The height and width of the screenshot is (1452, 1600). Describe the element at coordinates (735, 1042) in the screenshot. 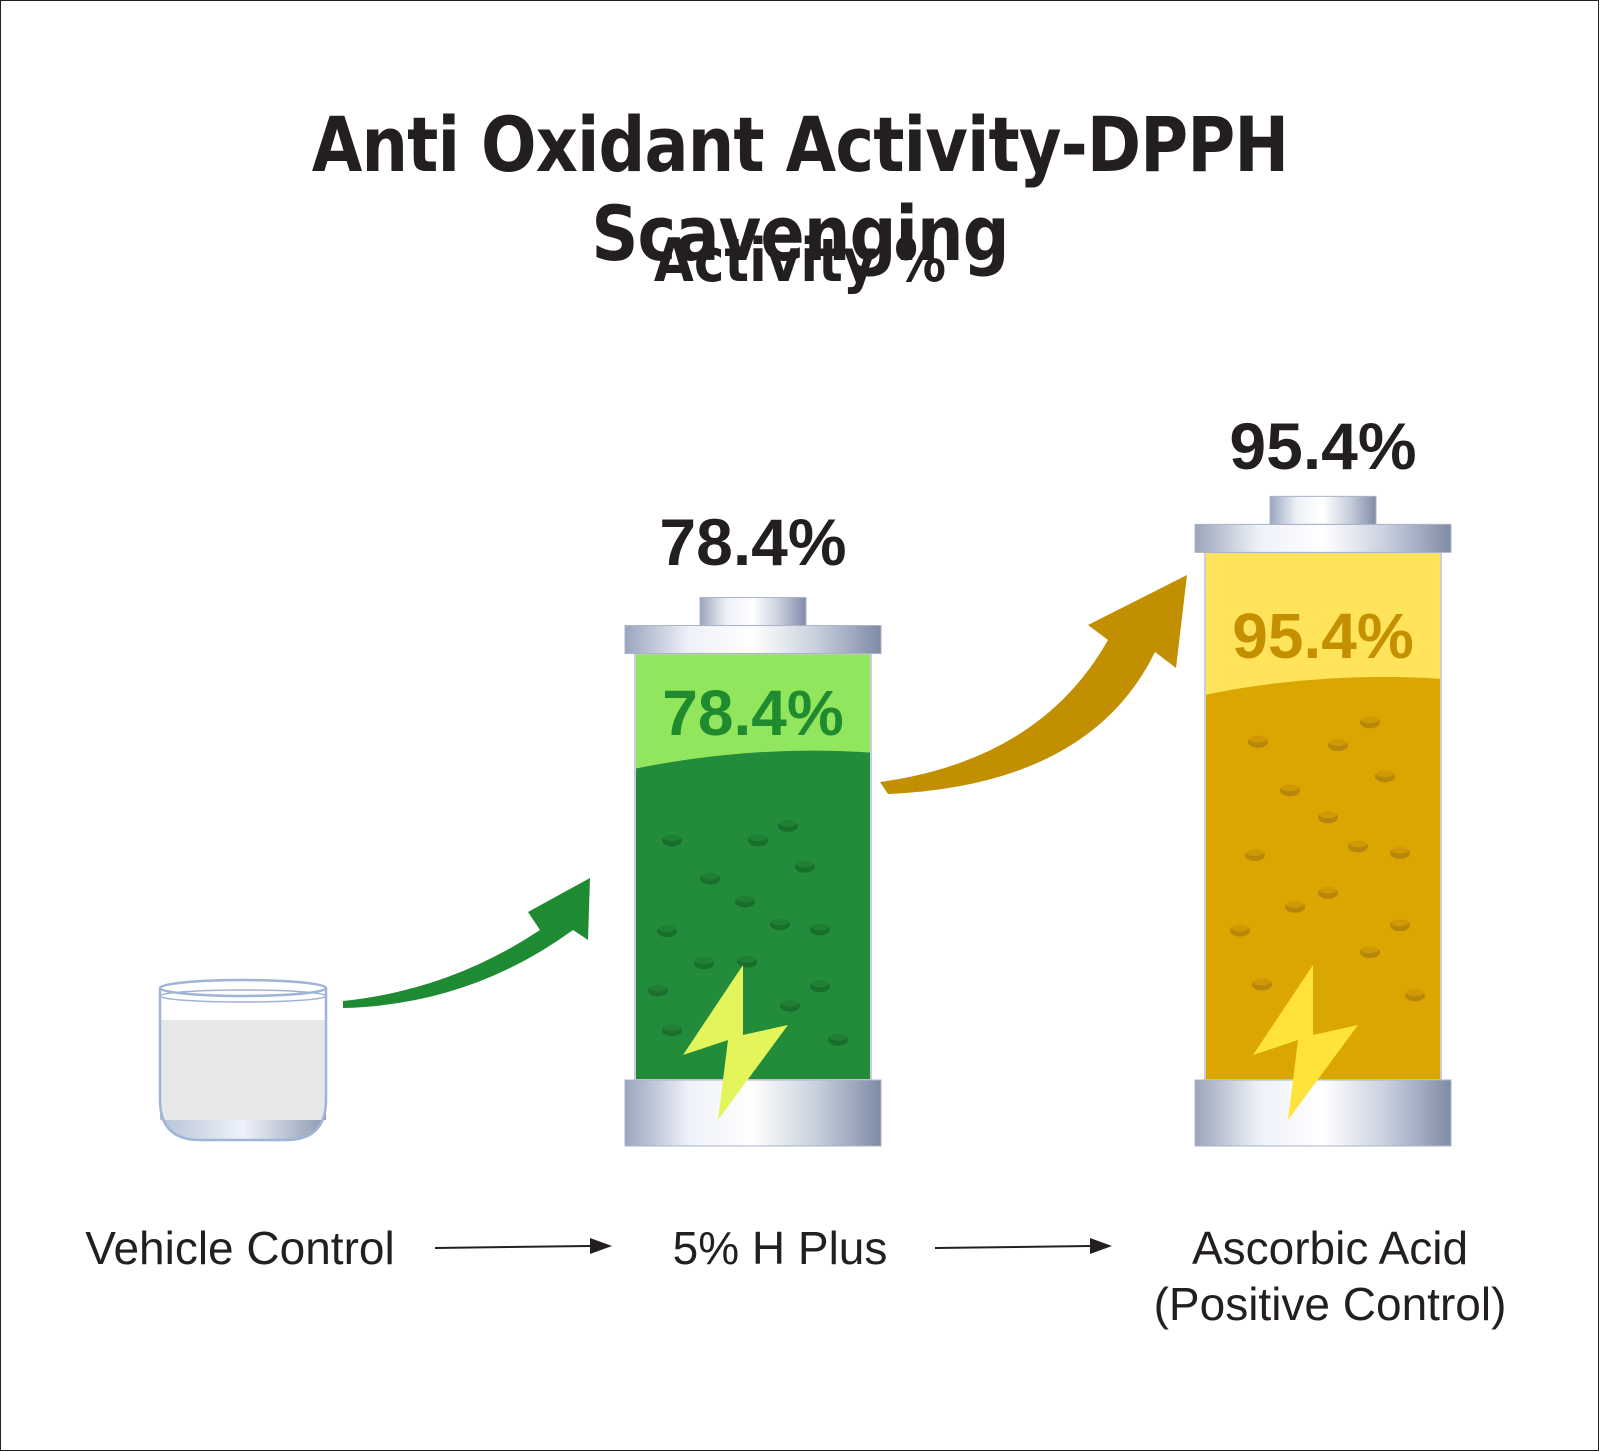

I see `bolt-icon-h-plus` at that location.